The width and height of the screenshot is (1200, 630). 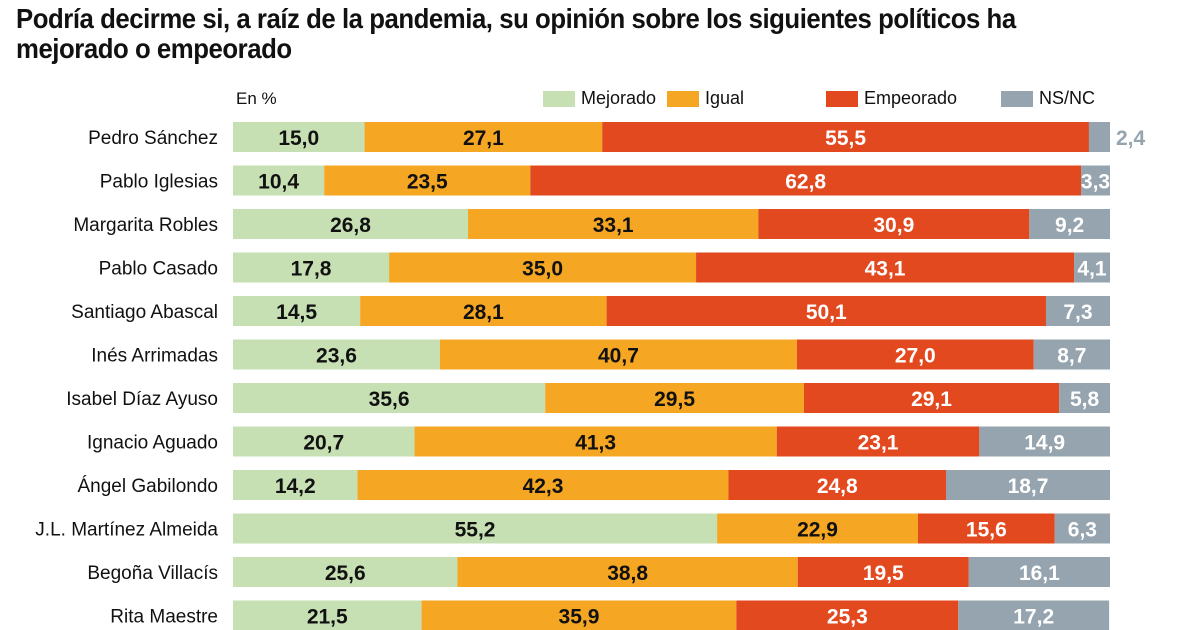 I want to click on category-label: Ángel Gabilondo, so click(x=148, y=486).